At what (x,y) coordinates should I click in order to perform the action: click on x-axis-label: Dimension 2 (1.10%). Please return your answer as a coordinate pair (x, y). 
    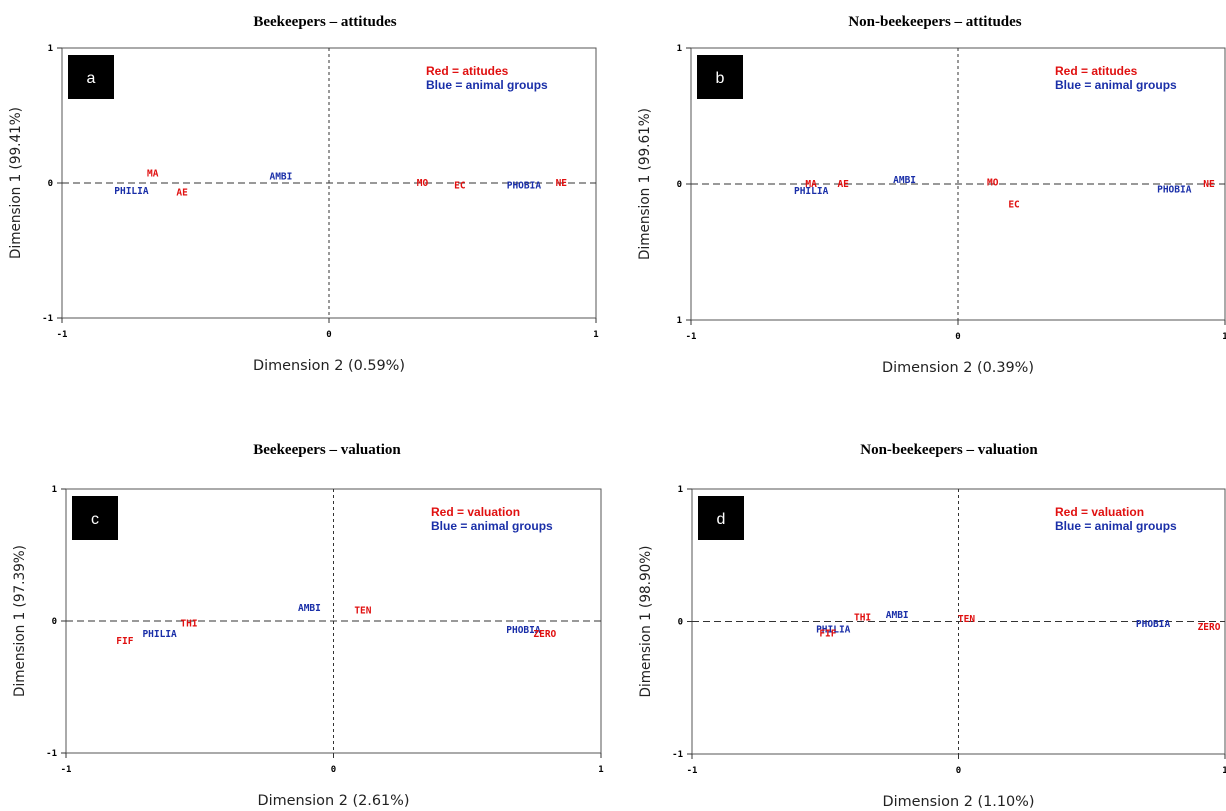
    Looking at the image, I should click on (959, 802).